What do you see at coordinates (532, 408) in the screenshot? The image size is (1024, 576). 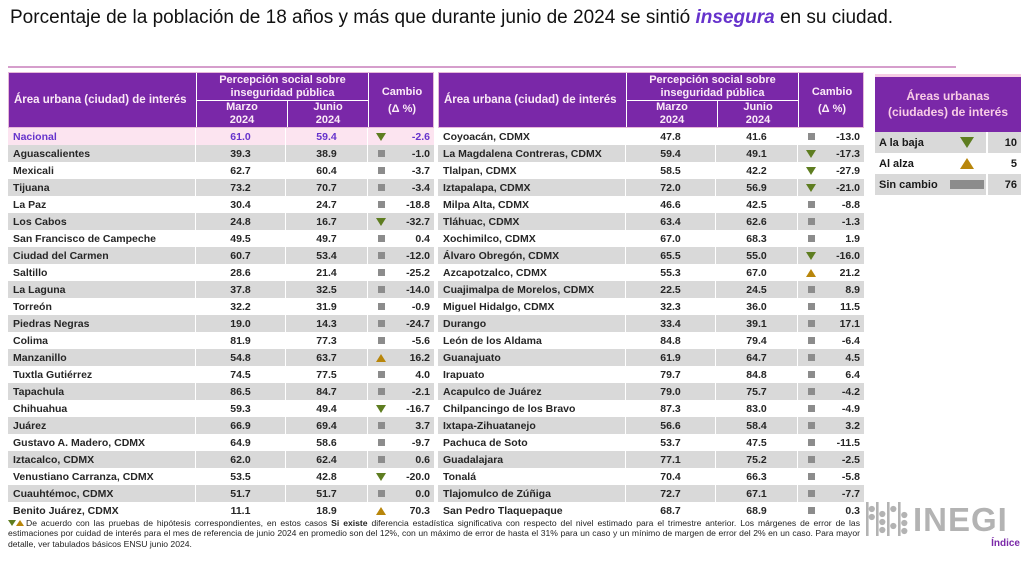 I see `city-name: Chilpancingo de los Bravo` at bounding box center [532, 408].